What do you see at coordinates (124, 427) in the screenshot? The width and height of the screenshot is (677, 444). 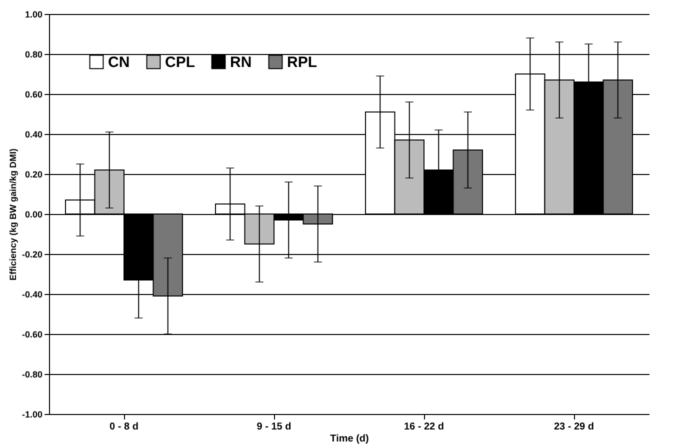 I see `x-tick-label: 0 - 8 d` at bounding box center [124, 427].